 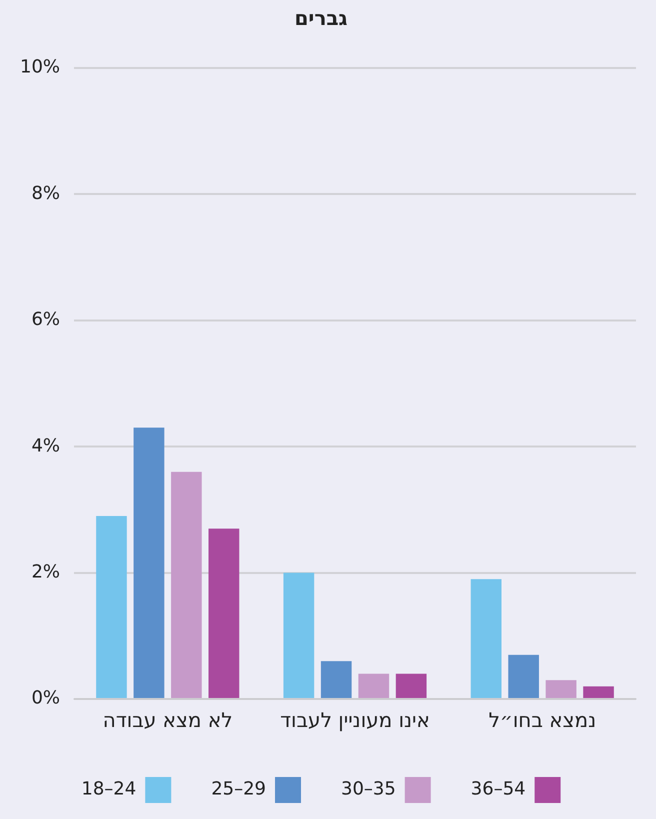 I want to click on y-tick-label: 8%, so click(x=45, y=193).